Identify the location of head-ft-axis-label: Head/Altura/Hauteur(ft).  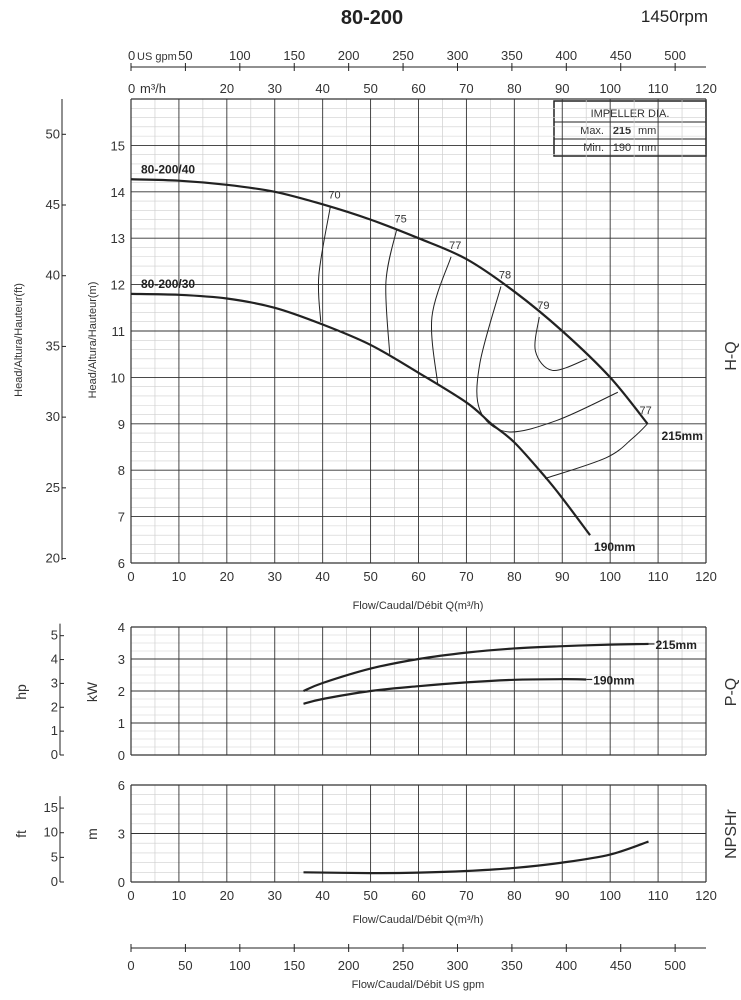
(19, 340).